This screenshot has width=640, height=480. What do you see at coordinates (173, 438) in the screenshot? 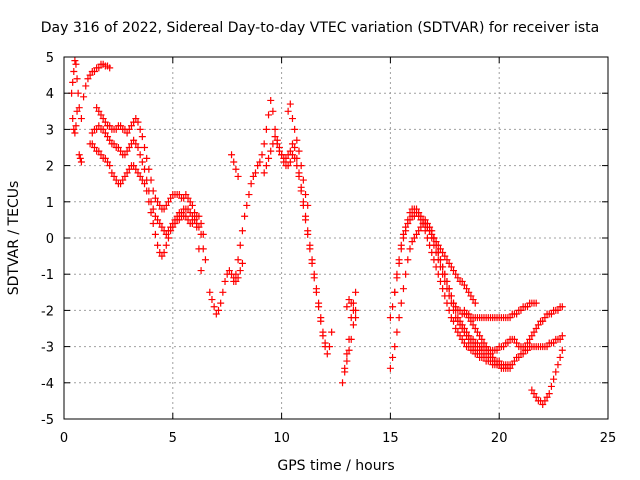
I see `x-tick-label: 5` at bounding box center [173, 438].